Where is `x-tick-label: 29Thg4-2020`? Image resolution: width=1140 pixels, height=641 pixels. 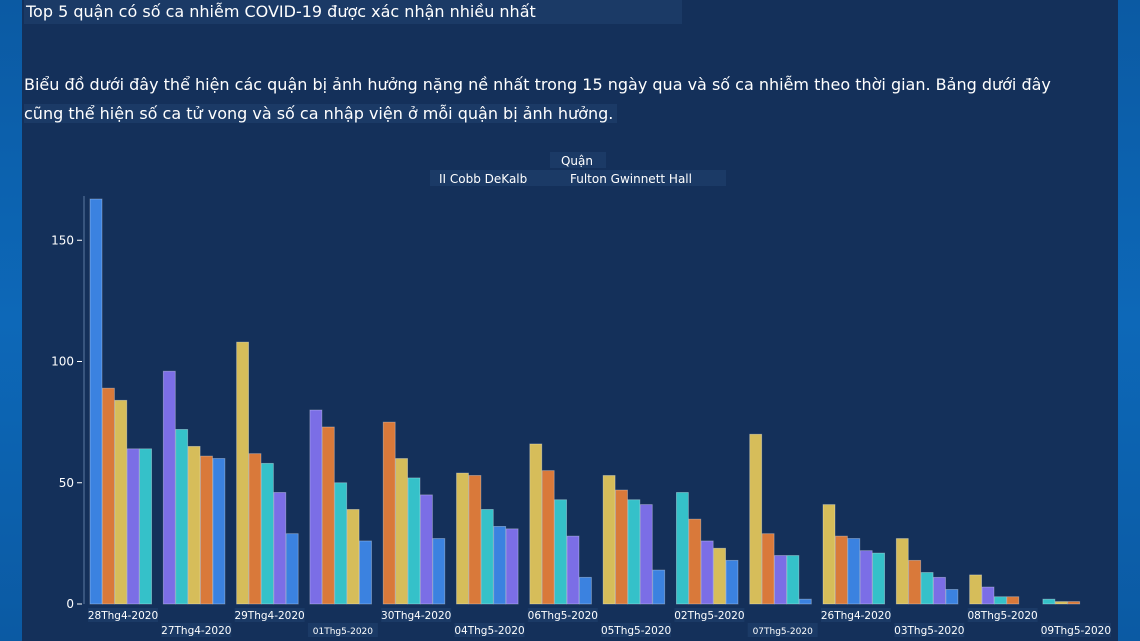
x-tick-label: 29Thg4-2020 is located at coordinates (269, 616).